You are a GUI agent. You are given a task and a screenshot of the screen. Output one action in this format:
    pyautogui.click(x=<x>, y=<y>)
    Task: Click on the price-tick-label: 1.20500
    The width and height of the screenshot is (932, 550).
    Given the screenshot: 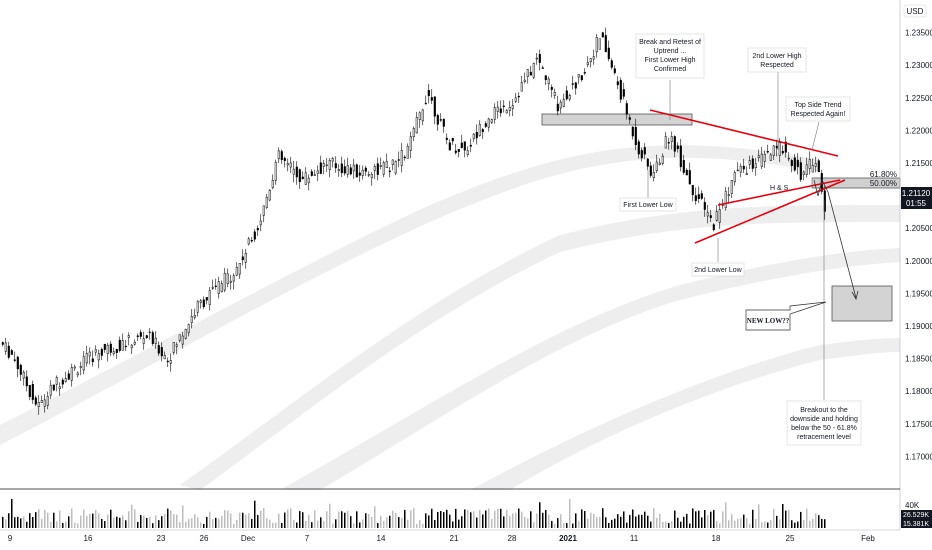 What is the action you would take?
    pyautogui.click(x=918, y=228)
    